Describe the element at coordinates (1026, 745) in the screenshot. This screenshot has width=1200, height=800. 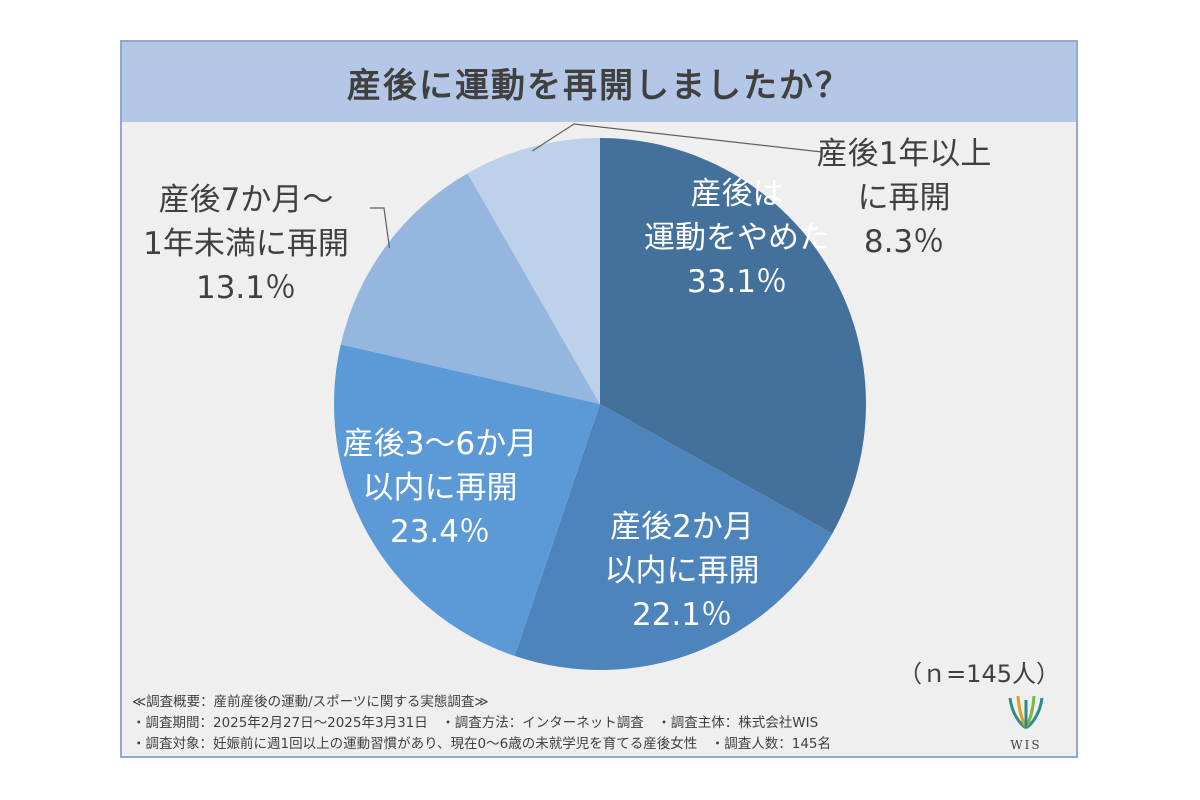
I see `logo-text: WIS` at that location.